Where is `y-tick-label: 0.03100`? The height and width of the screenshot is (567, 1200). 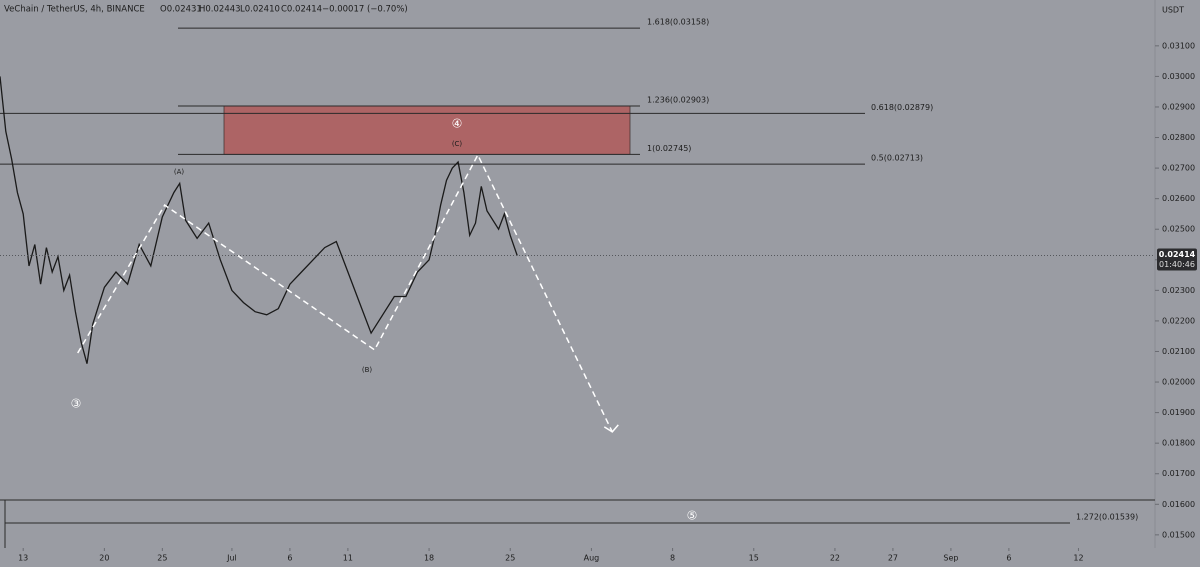
y-tick-label: 0.03100 is located at coordinates (1178, 45).